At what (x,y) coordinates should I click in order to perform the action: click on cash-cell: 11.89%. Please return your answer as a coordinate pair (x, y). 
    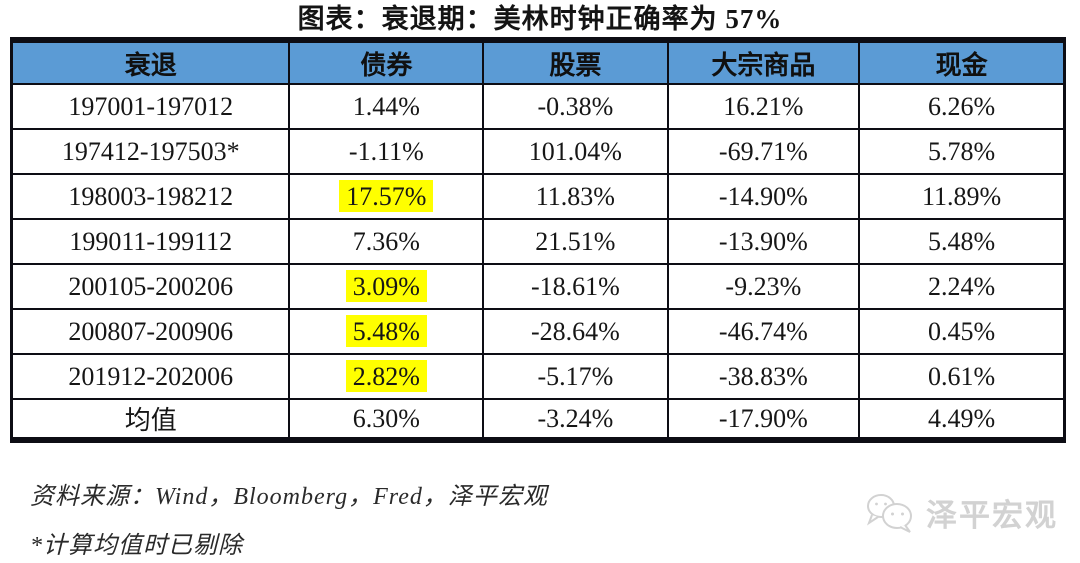
    Looking at the image, I should click on (962, 196).